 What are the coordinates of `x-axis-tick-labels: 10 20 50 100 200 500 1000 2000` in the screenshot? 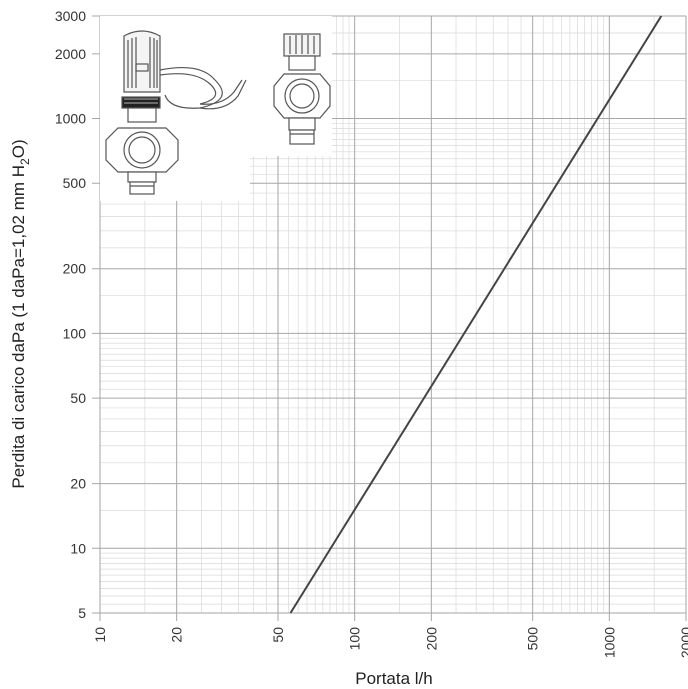 It's located at (390, 642).